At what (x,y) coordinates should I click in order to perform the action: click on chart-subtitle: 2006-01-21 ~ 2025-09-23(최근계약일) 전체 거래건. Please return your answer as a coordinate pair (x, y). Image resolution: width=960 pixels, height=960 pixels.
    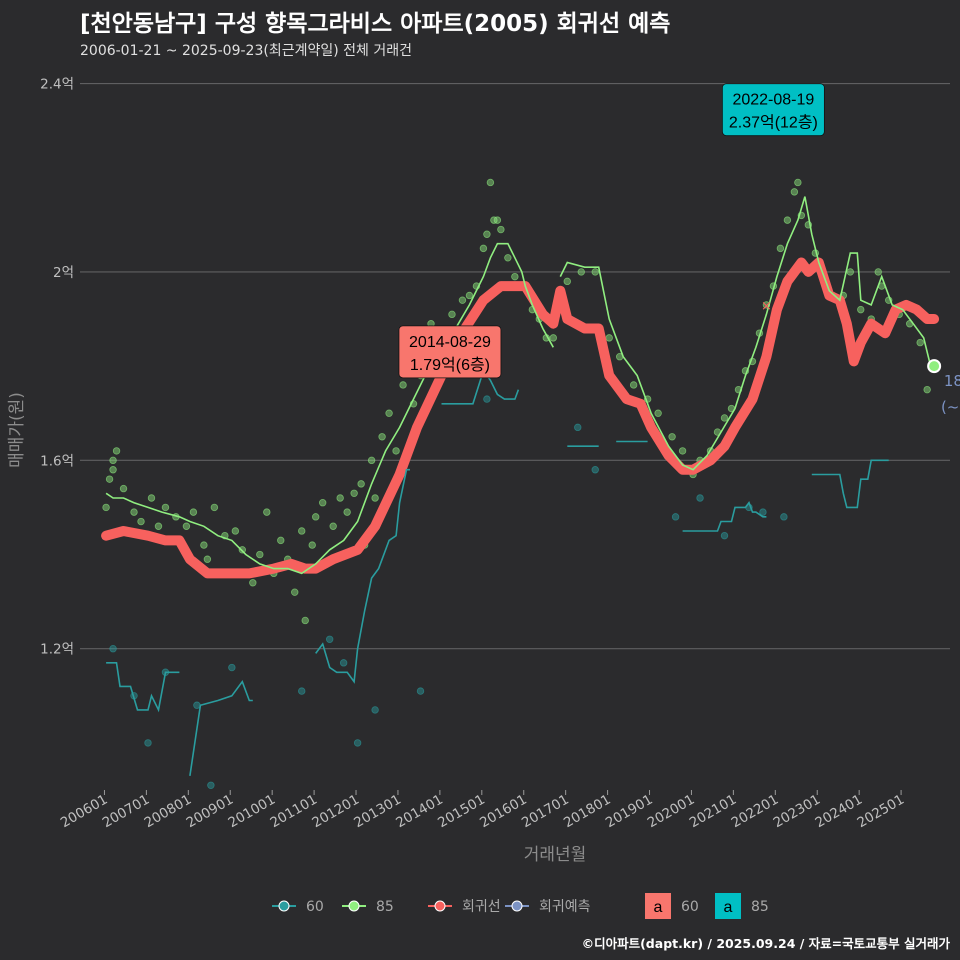
    Looking at the image, I should click on (246, 51).